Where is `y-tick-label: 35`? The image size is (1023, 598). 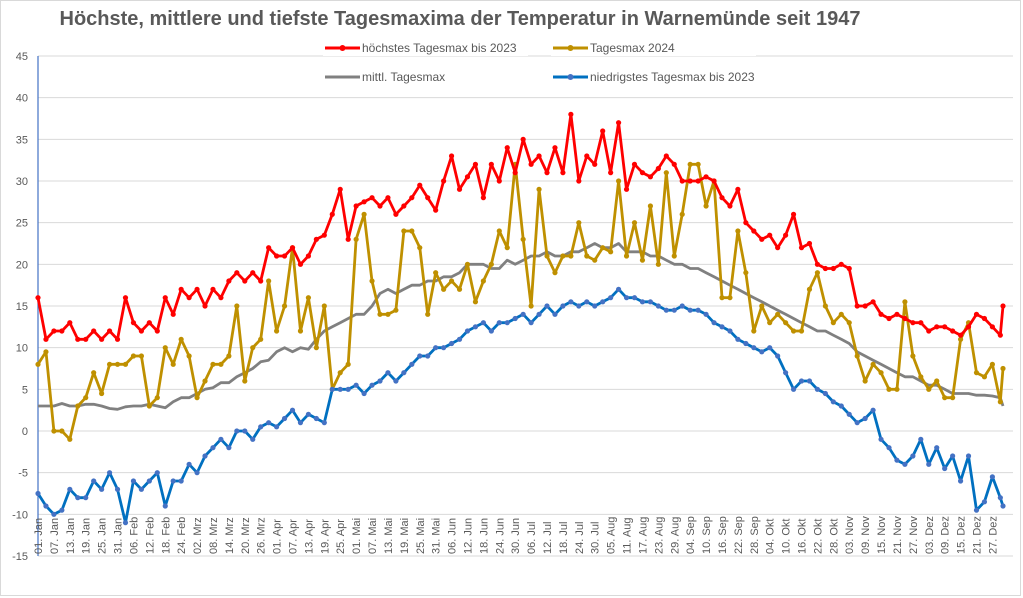
y-tick-label: 35 is located at coordinates (22, 140).